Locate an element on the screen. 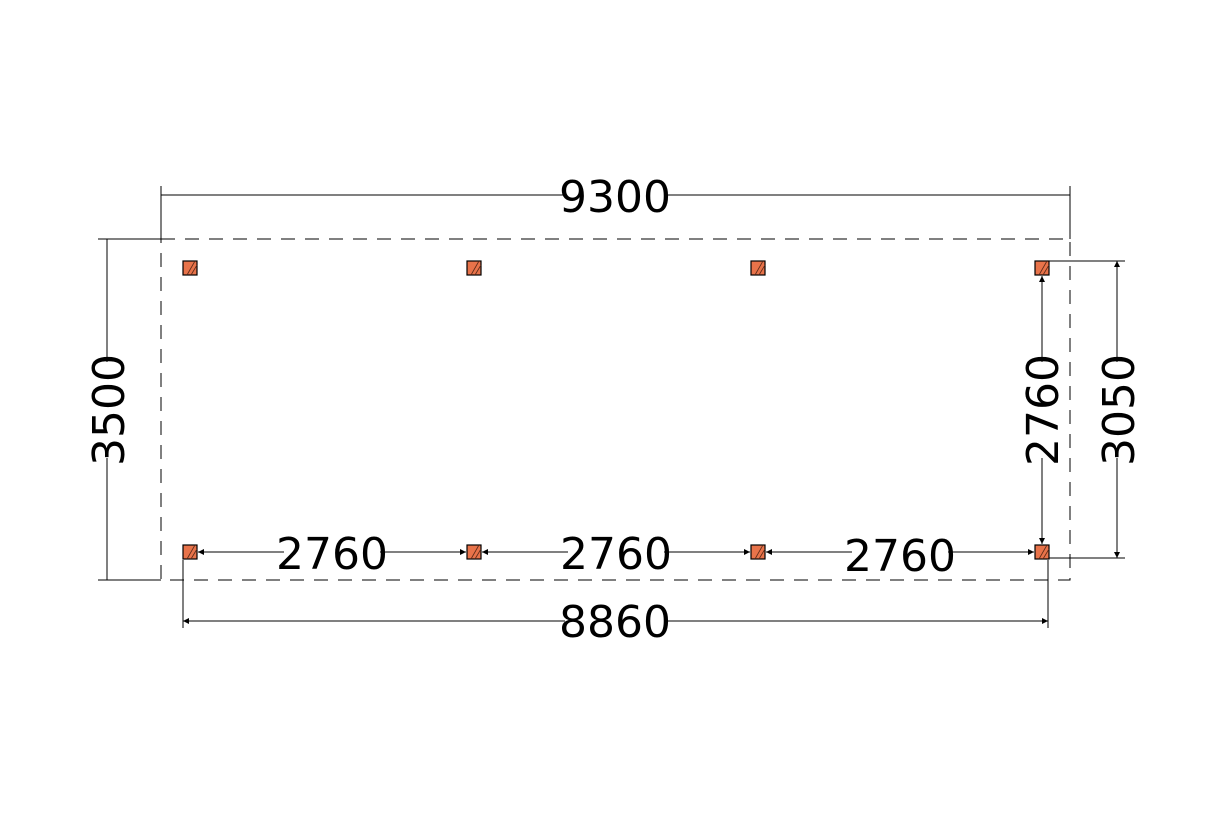 This screenshot has height=816, width=1225. dimension-overall-depth: 3500 is located at coordinates (122, 409).